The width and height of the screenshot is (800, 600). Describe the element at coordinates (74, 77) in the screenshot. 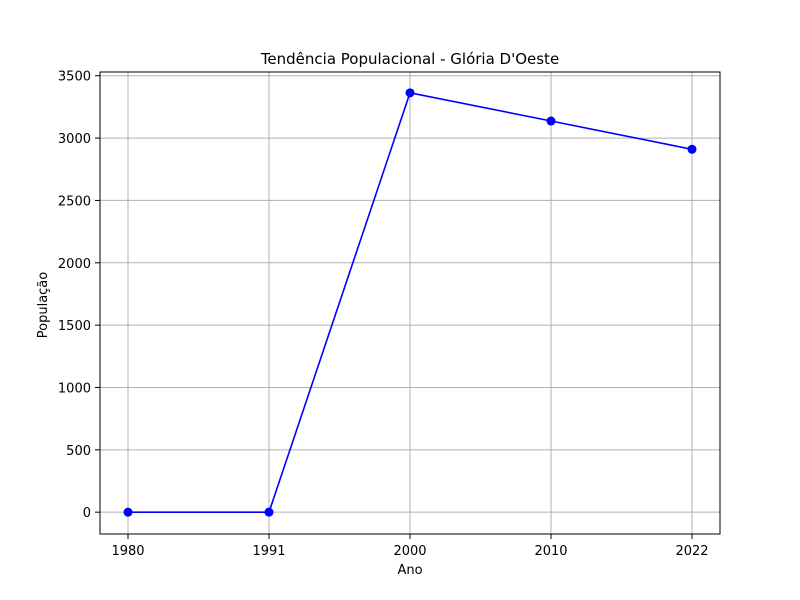

I see `y-tick-label: 3500` at that location.